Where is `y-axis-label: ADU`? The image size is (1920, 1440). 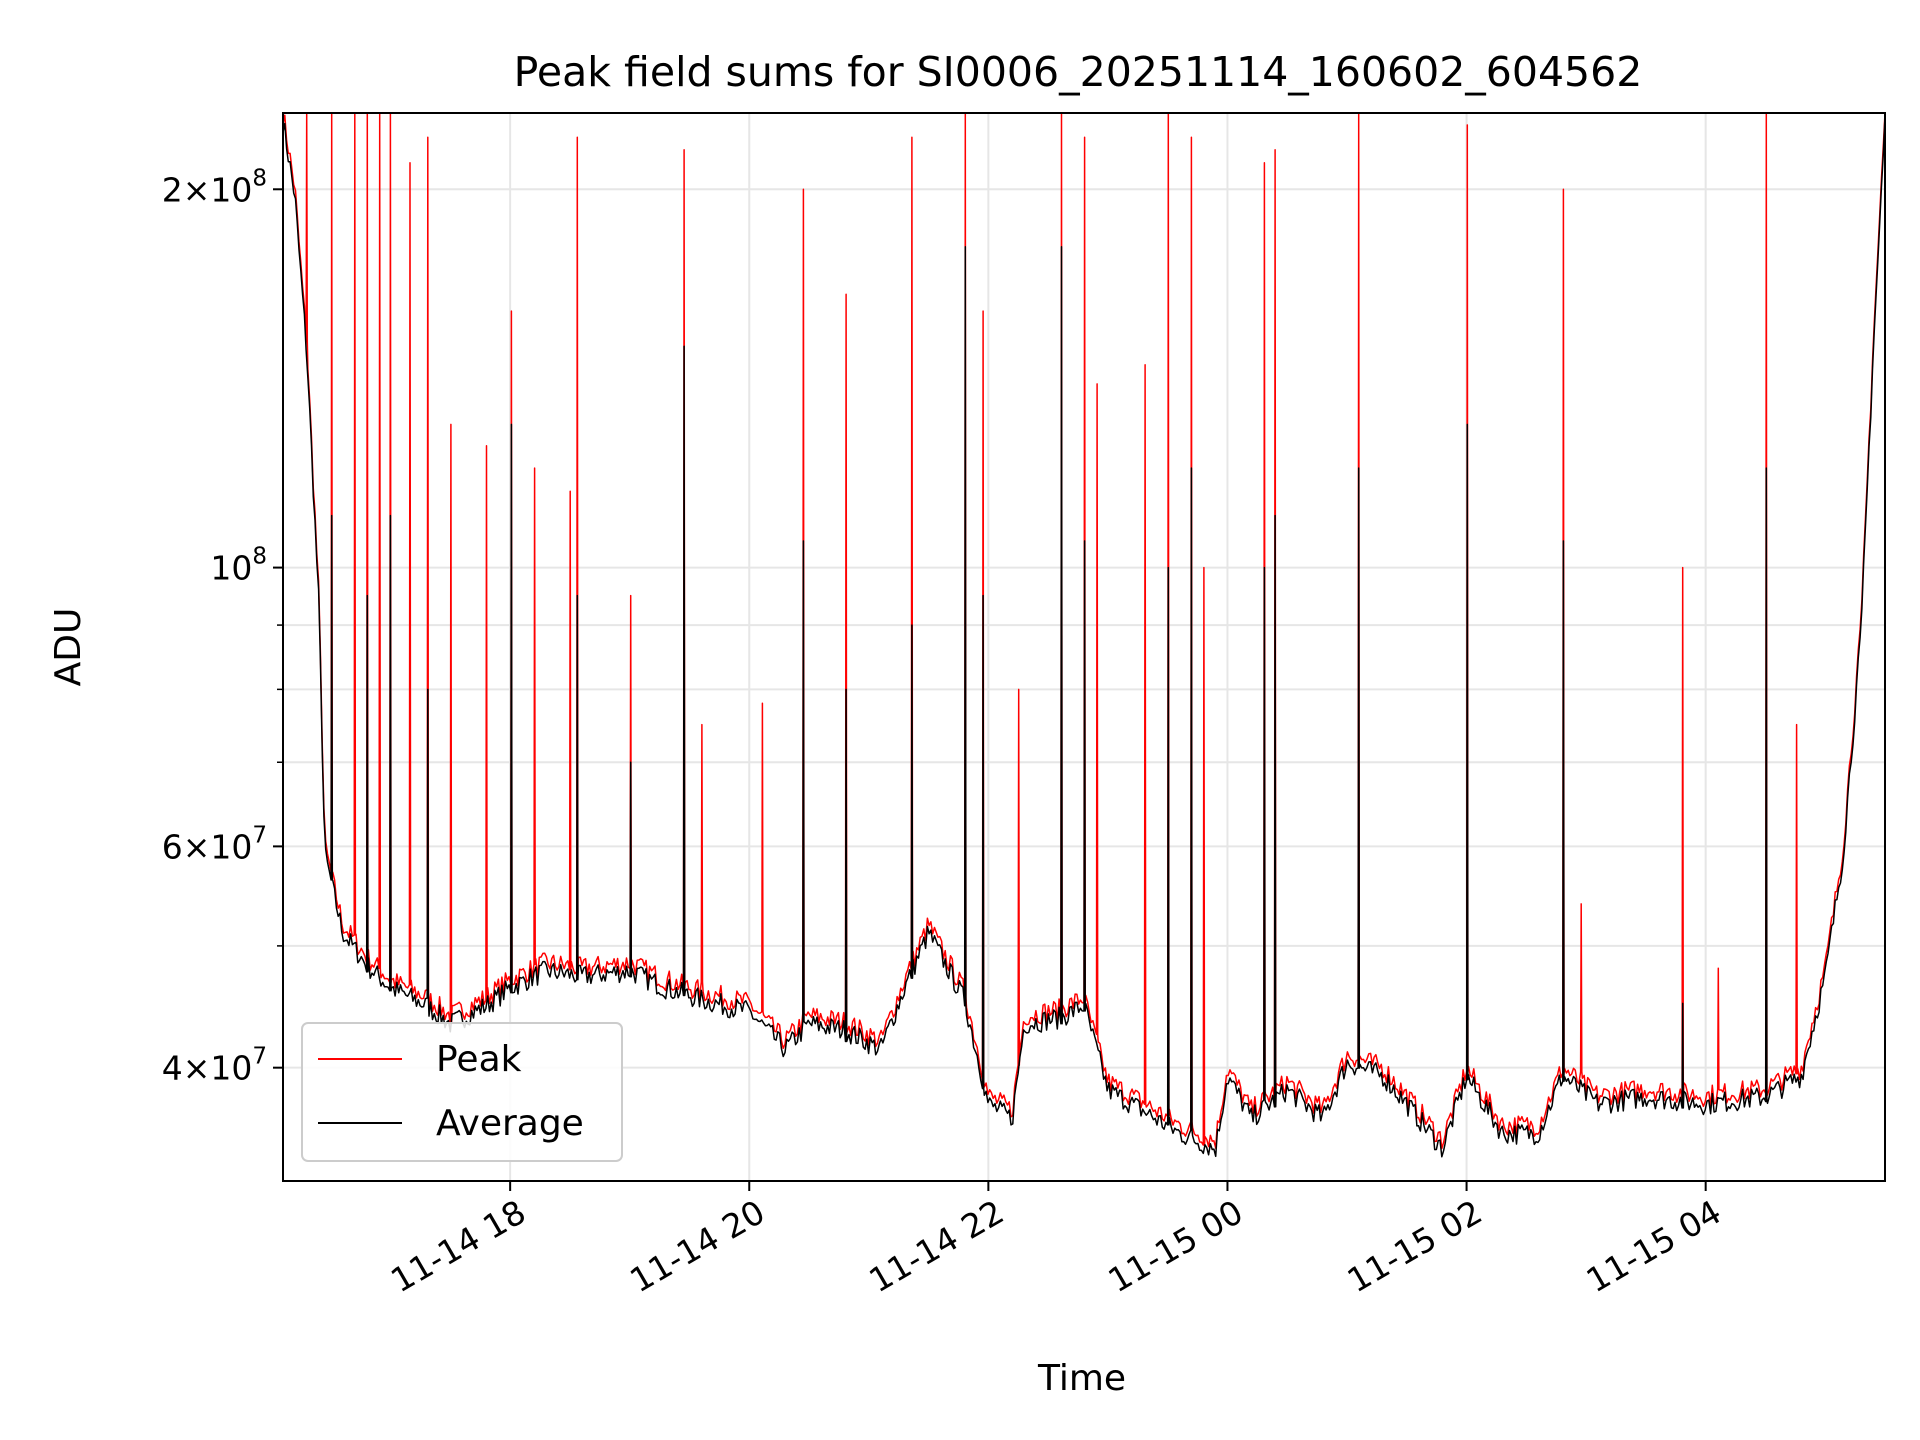
y-axis-label: ADU is located at coordinates (68, 647).